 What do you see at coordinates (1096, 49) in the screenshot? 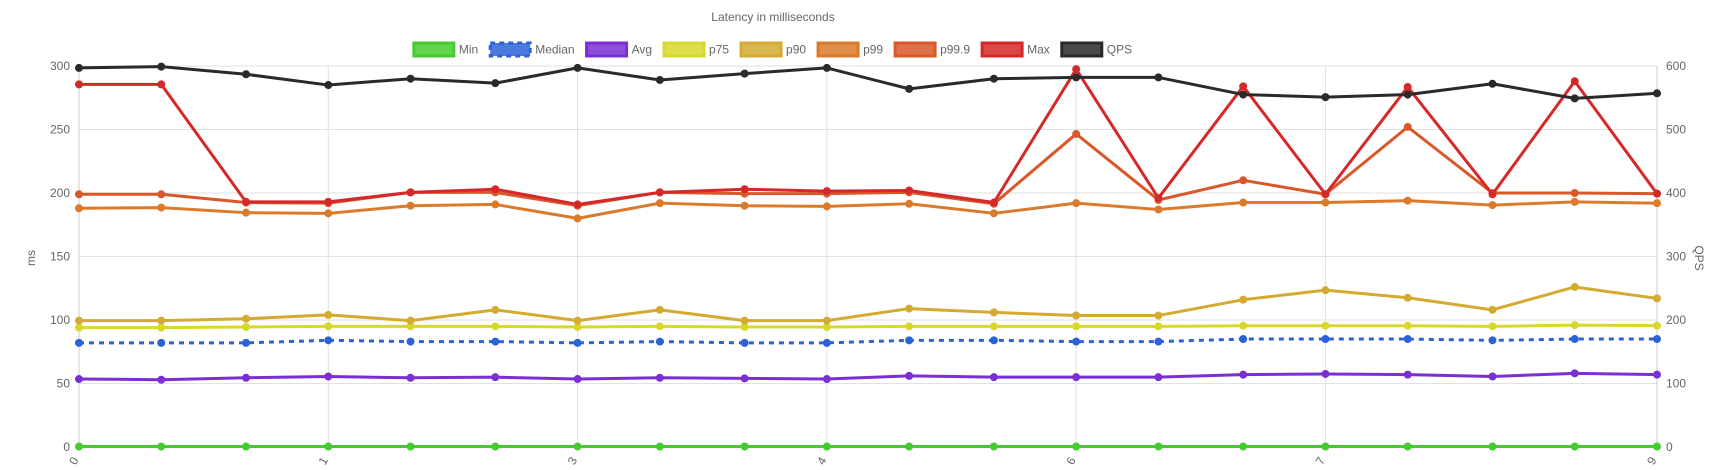
I see `legend-item-qps: QPS` at bounding box center [1096, 49].